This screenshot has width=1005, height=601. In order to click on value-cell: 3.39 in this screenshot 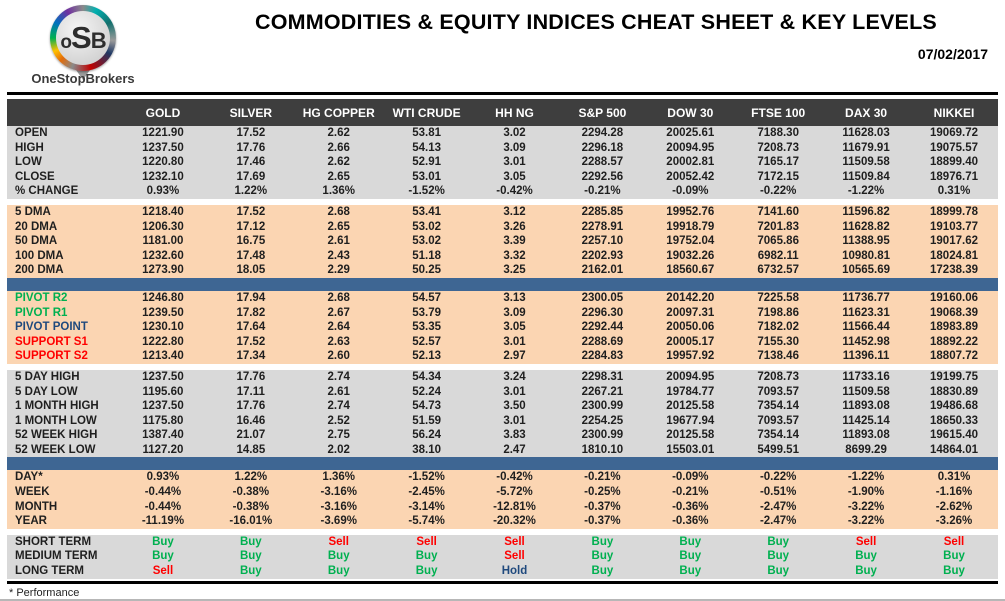, I will do `click(514, 241)`.